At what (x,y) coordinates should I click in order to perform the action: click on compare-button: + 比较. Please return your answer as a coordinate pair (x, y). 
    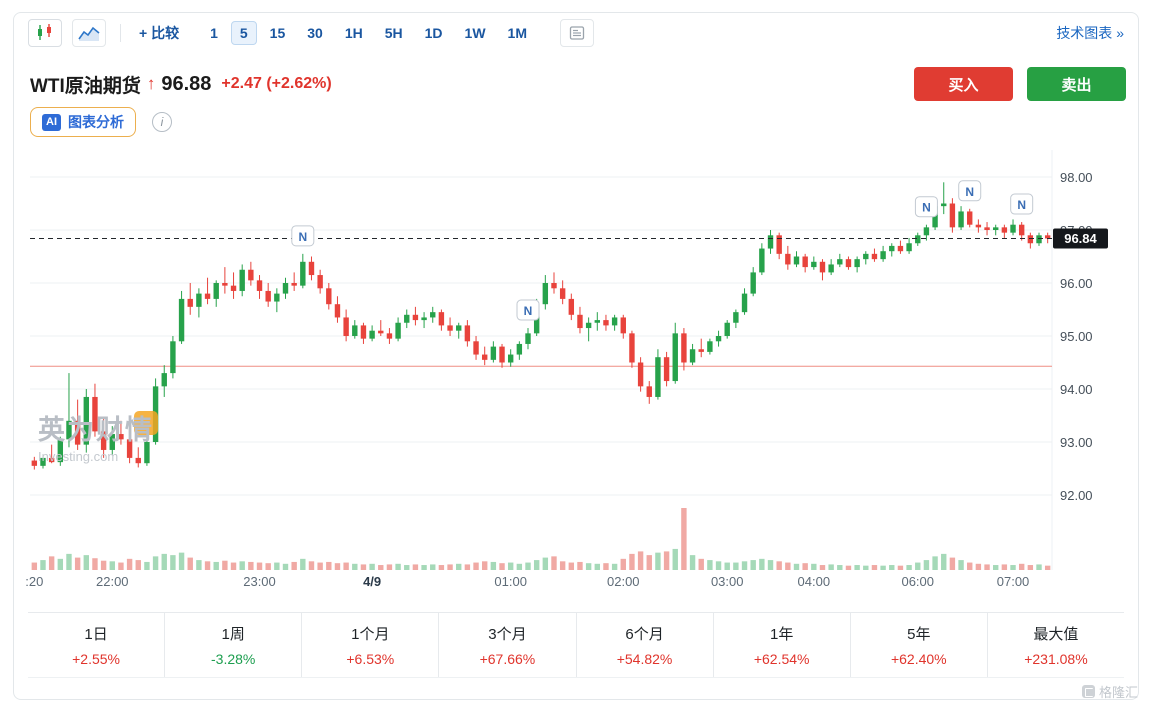
    Looking at the image, I should click on (159, 33).